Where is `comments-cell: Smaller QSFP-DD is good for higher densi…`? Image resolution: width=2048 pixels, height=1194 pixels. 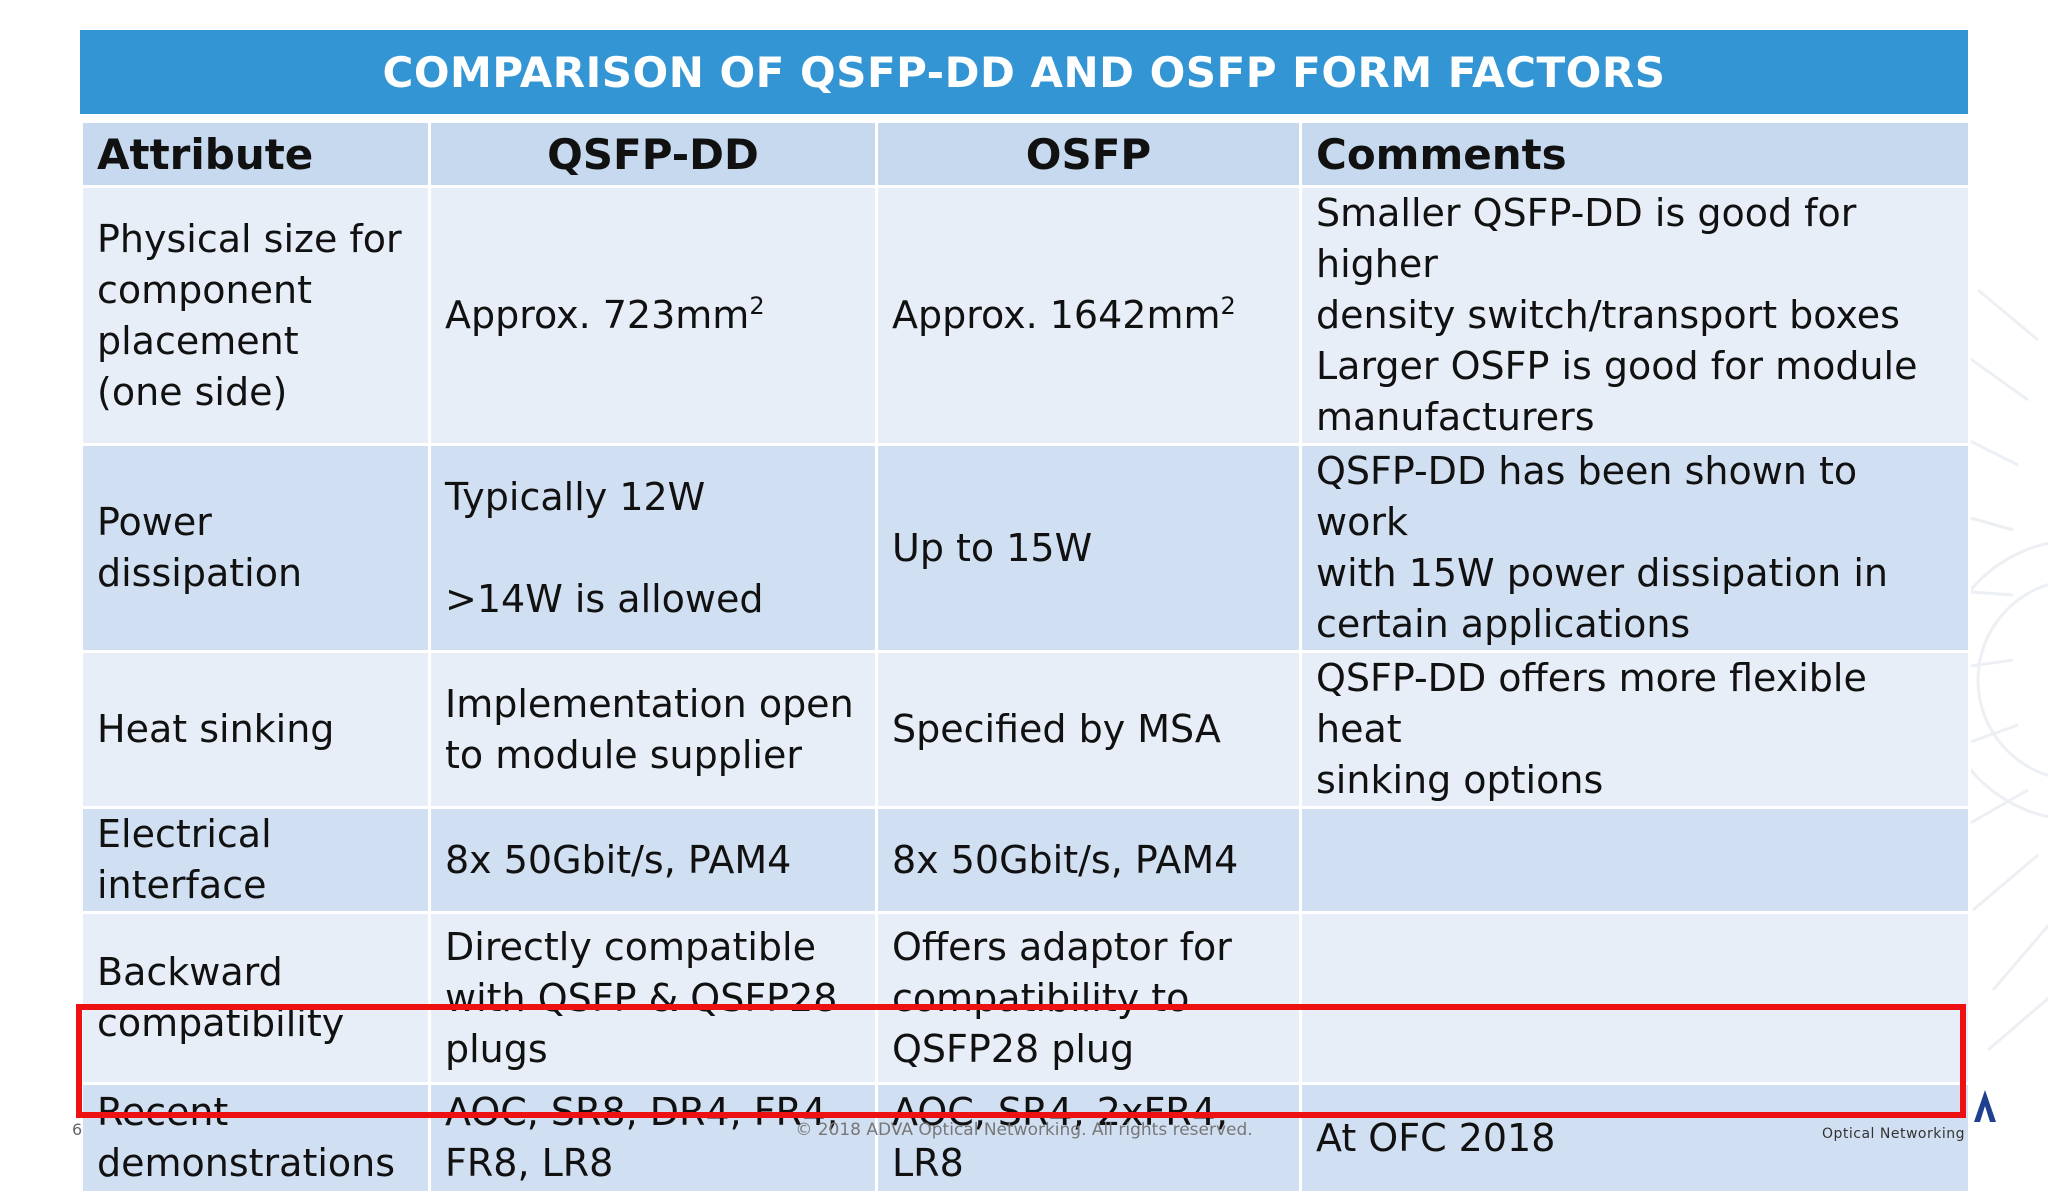
comments-cell: Smaller QSFP-DD is good for higher densi… is located at coordinates (1635, 315).